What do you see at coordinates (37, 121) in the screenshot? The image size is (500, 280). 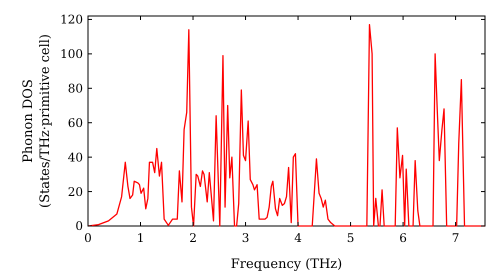 I see `y-axis-title: Phonon DOS (States/THz·primitive cell)` at bounding box center [37, 121].